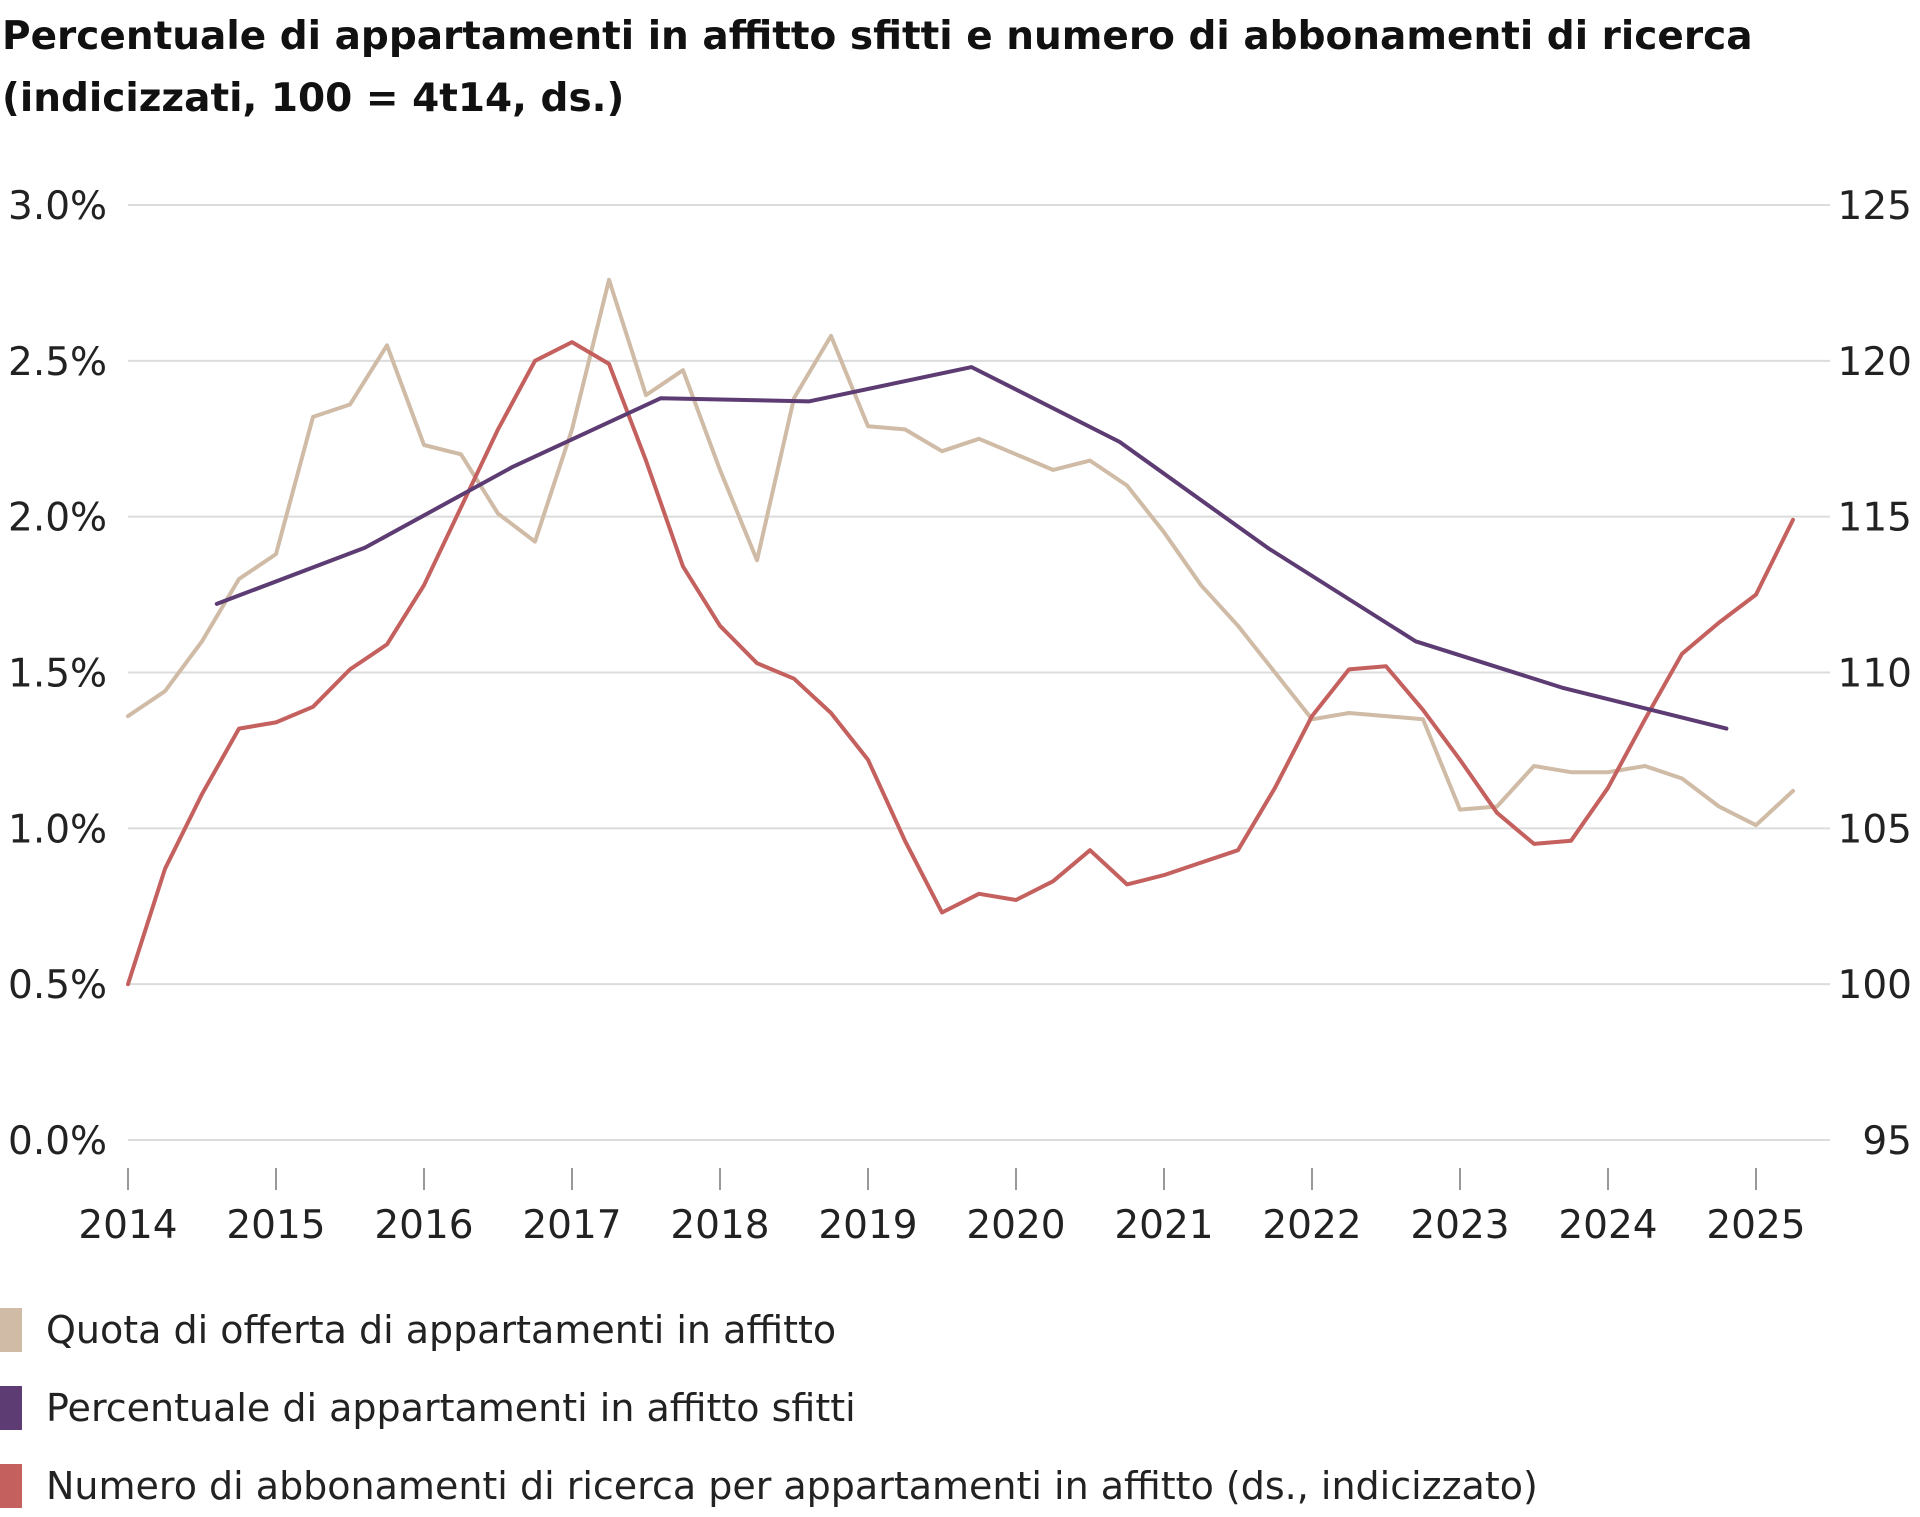 Image resolution: width=1920 pixels, height=1517 pixels. Describe the element at coordinates (1887, 1141) in the screenshot. I see `right-tick-label: 95` at that location.